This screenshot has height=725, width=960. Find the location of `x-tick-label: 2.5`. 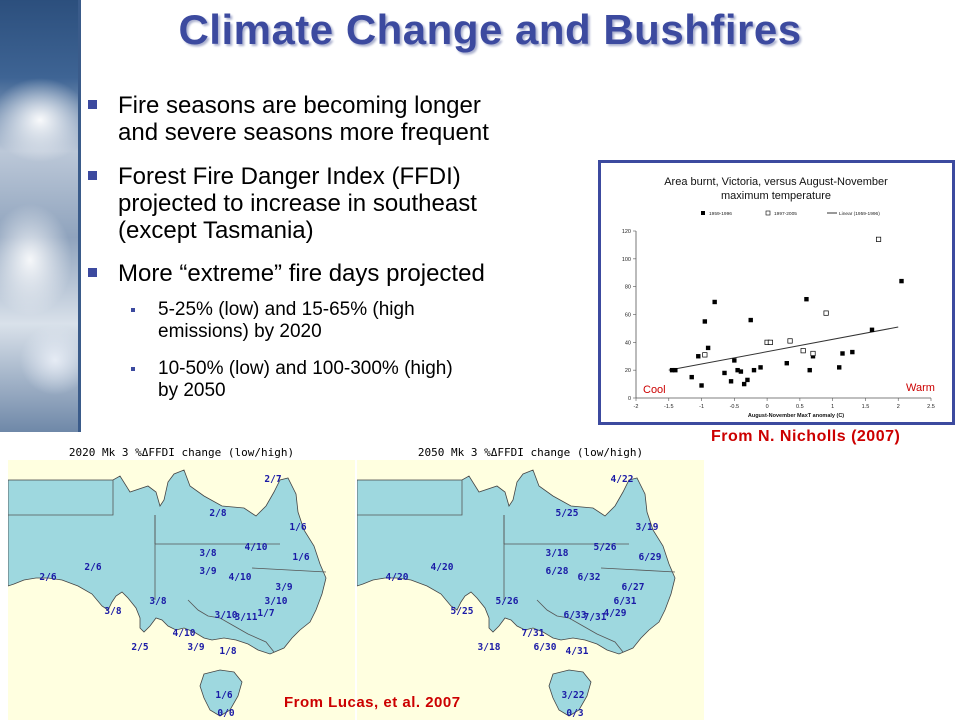

x-tick-label: 2.5 is located at coordinates (931, 407).